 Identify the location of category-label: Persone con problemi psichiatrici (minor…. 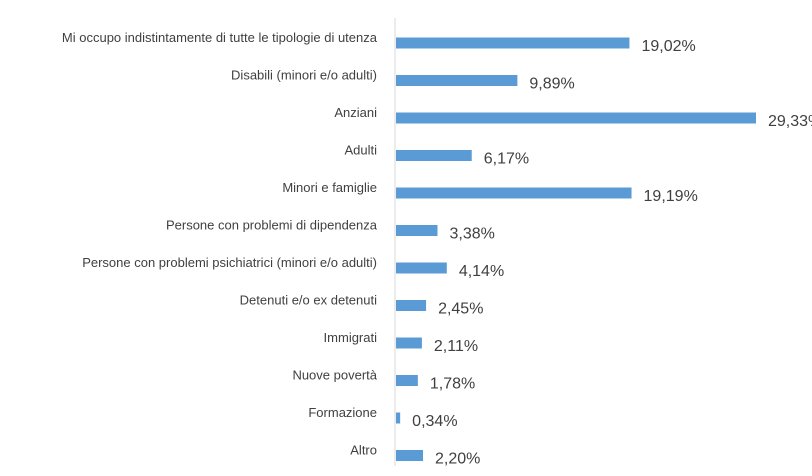
(229, 262).